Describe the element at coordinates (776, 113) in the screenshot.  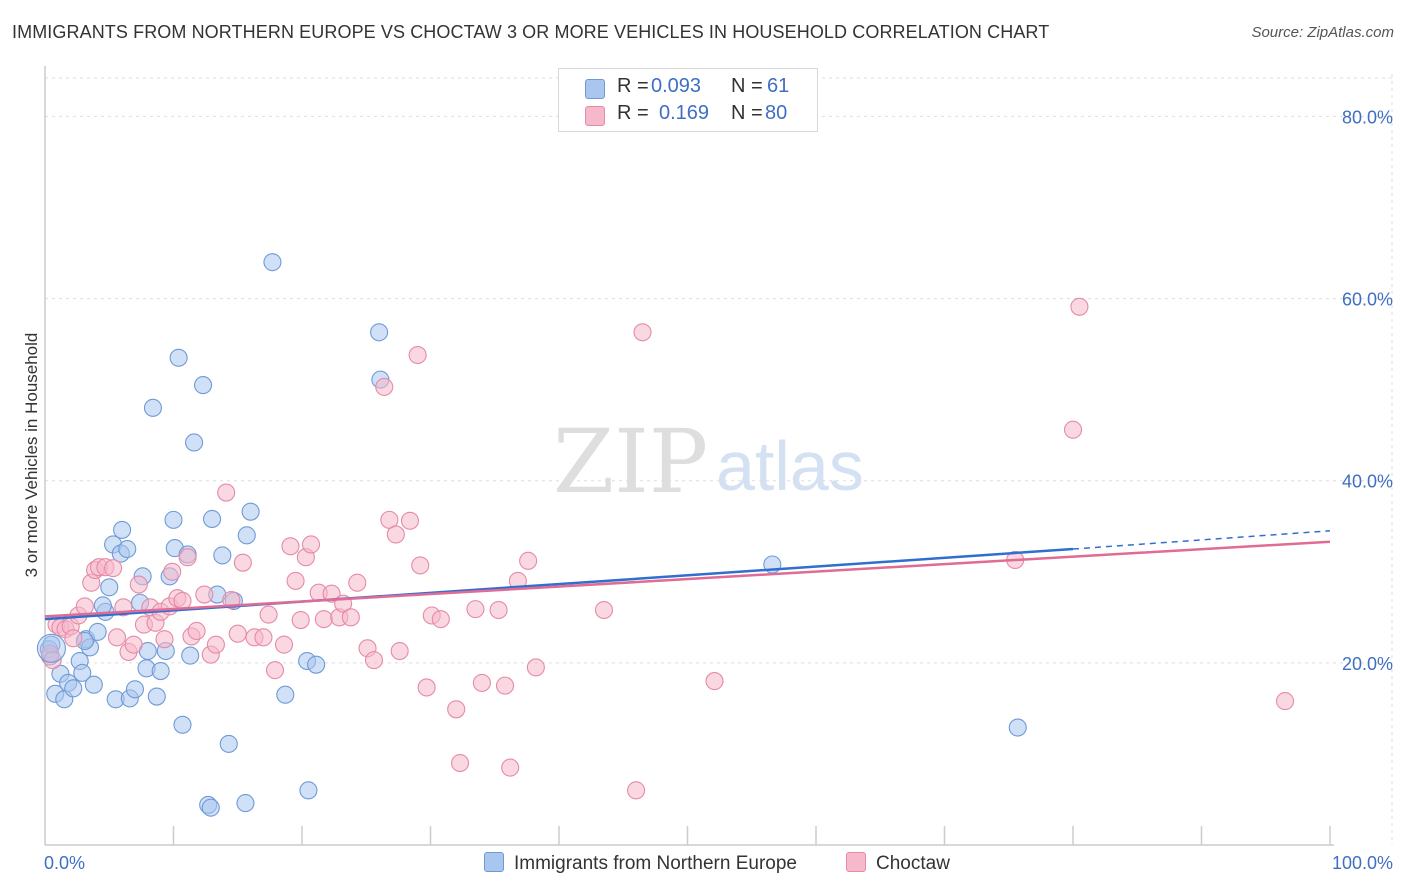
I see `legend-n-value: 80` at that location.